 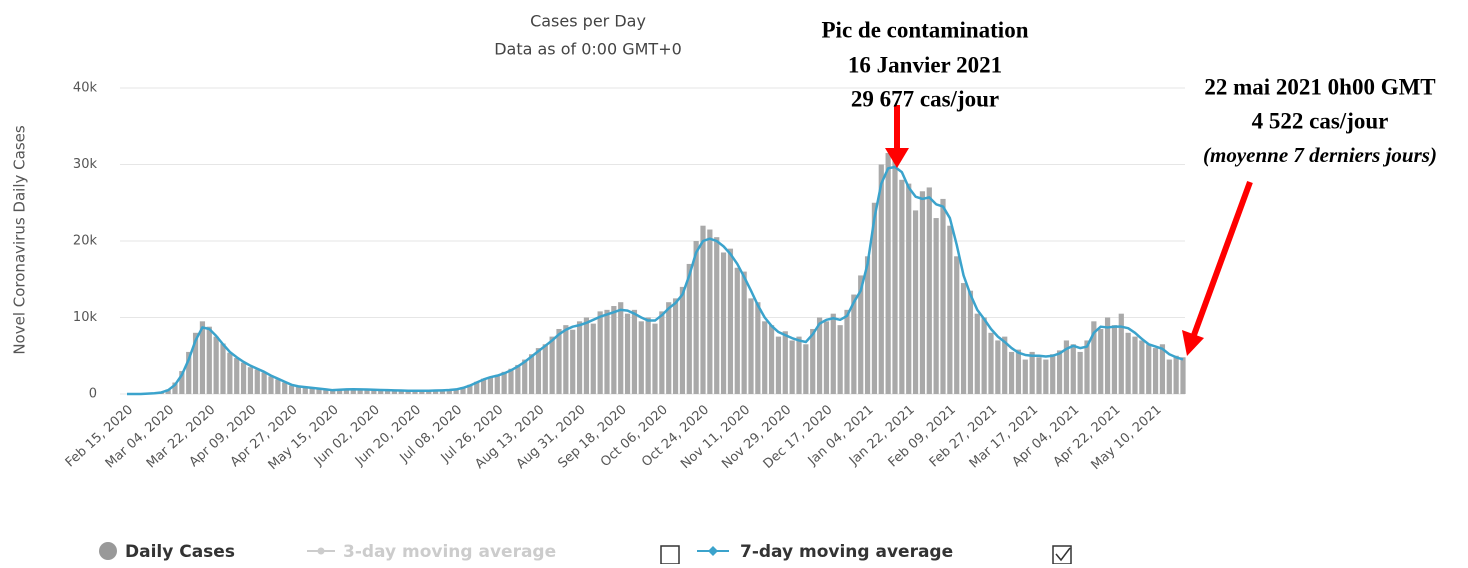 I want to click on annotation: 29 677 cas/jour, so click(x=925, y=98).